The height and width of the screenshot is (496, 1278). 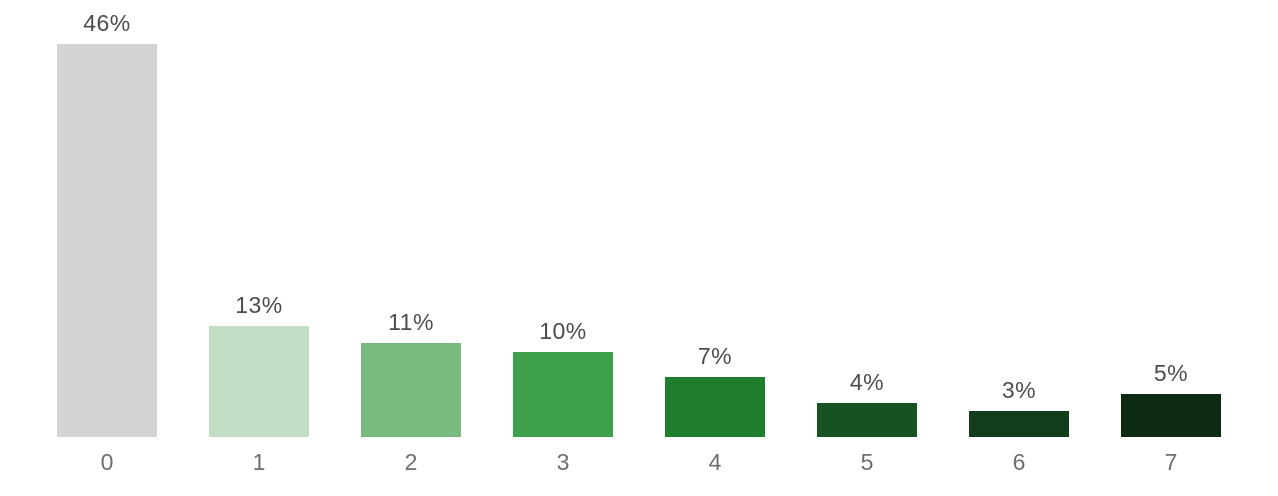 What do you see at coordinates (1171, 248) in the screenshot?
I see `bar-group-7: 5% 7` at bounding box center [1171, 248].